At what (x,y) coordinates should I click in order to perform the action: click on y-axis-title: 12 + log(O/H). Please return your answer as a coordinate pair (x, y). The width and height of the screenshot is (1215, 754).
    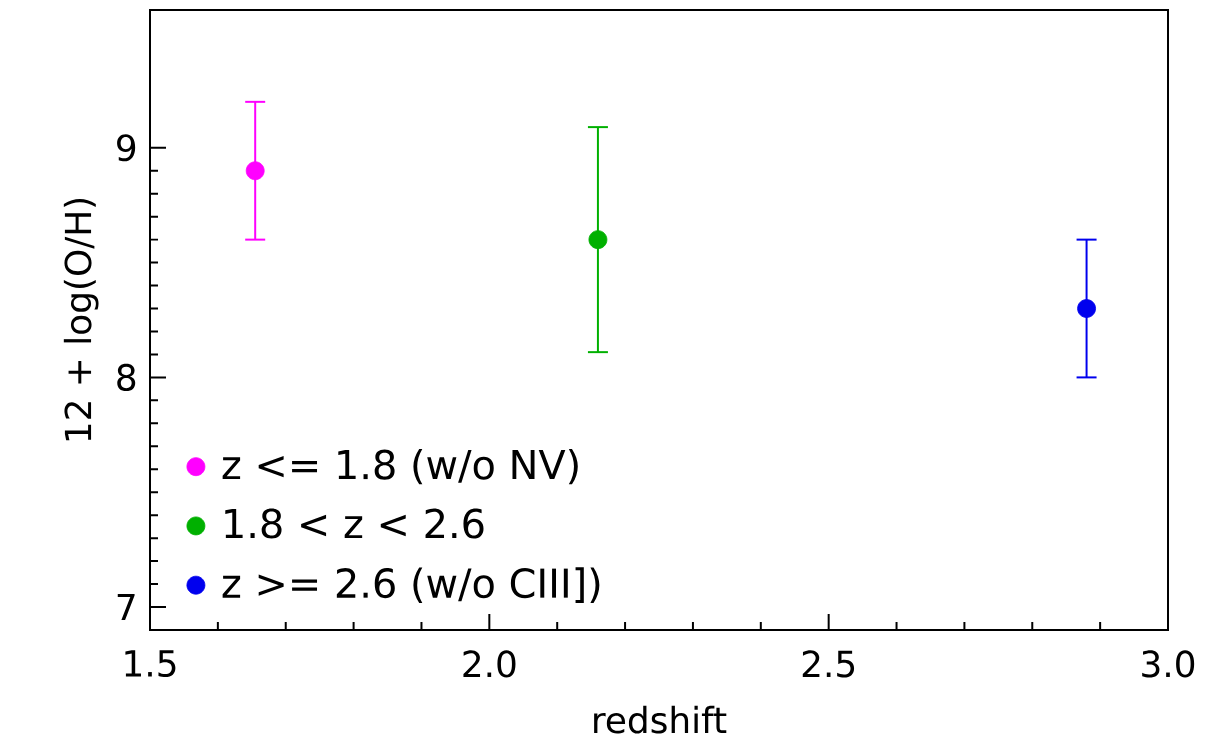
    Looking at the image, I should click on (81, 319).